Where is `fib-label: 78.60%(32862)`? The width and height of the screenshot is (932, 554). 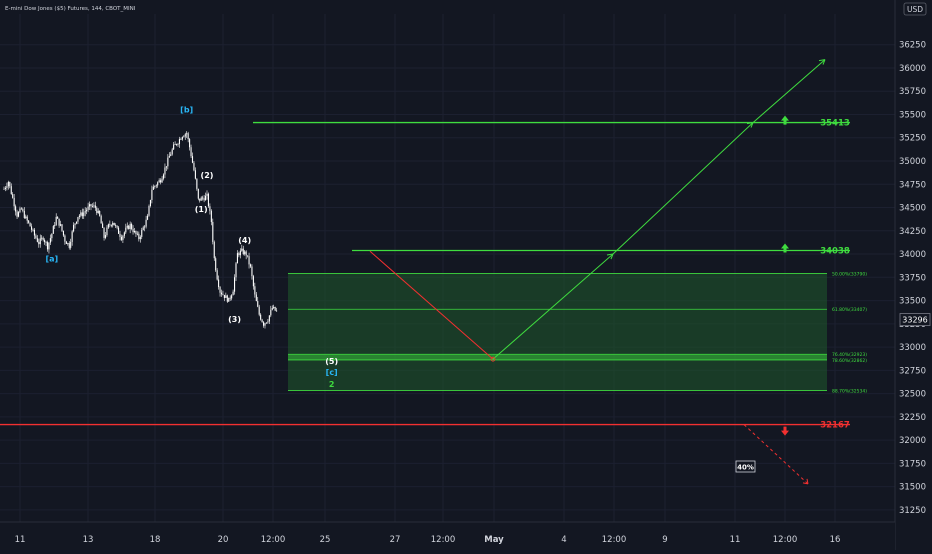
fib-label: 78.60%(32862) is located at coordinates (849, 361).